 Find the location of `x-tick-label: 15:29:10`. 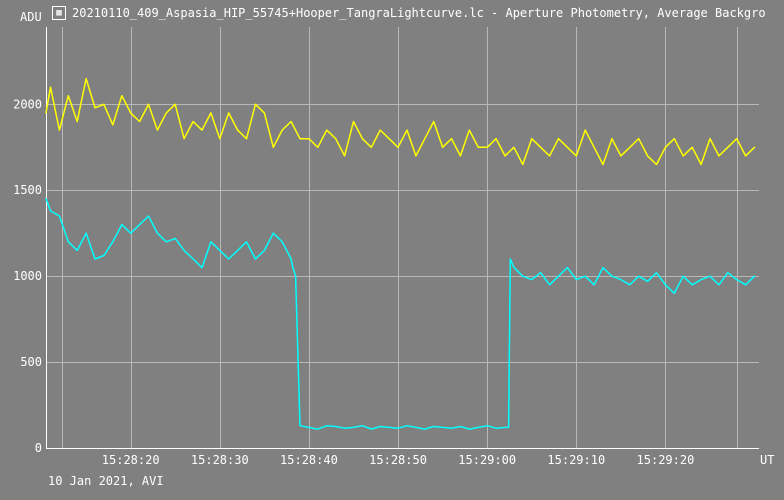

x-tick-label: 15:29:10 is located at coordinates (576, 460).